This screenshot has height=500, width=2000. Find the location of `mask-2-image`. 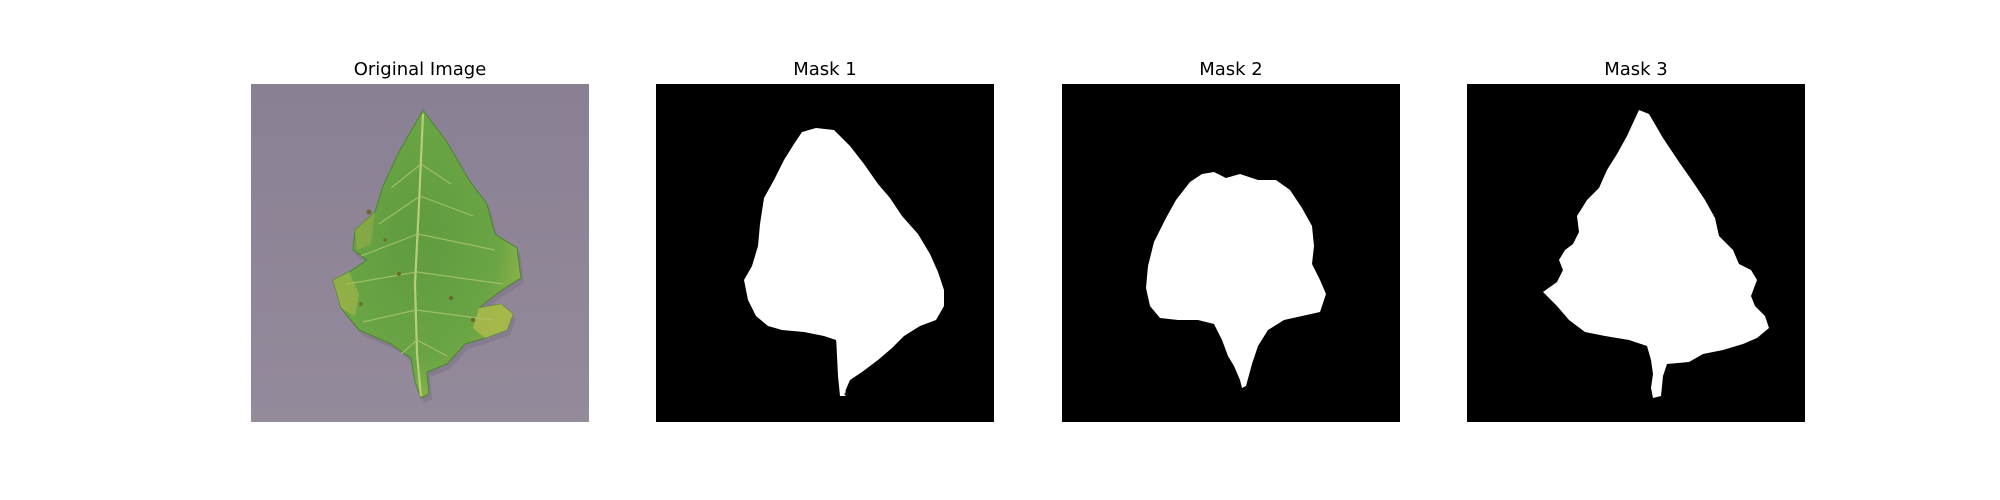

mask-2-image is located at coordinates (1231, 253).